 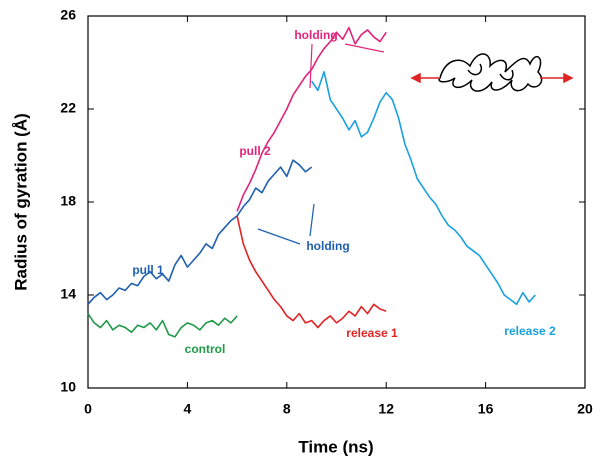 What do you see at coordinates (255, 151) in the screenshot?
I see `series-label: pull 2` at bounding box center [255, 151].